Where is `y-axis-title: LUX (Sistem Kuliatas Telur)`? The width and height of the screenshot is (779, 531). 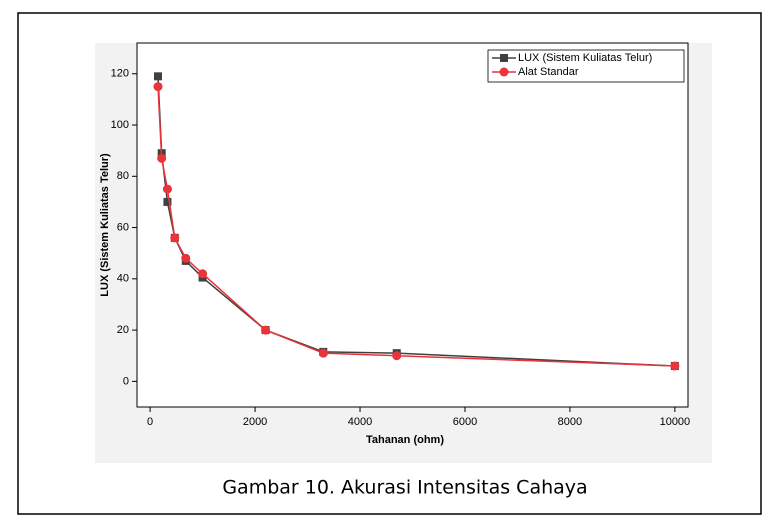
y-axis-title: LUX (Sistem Kuliatas Telur) is located at coordinates (105, 225).